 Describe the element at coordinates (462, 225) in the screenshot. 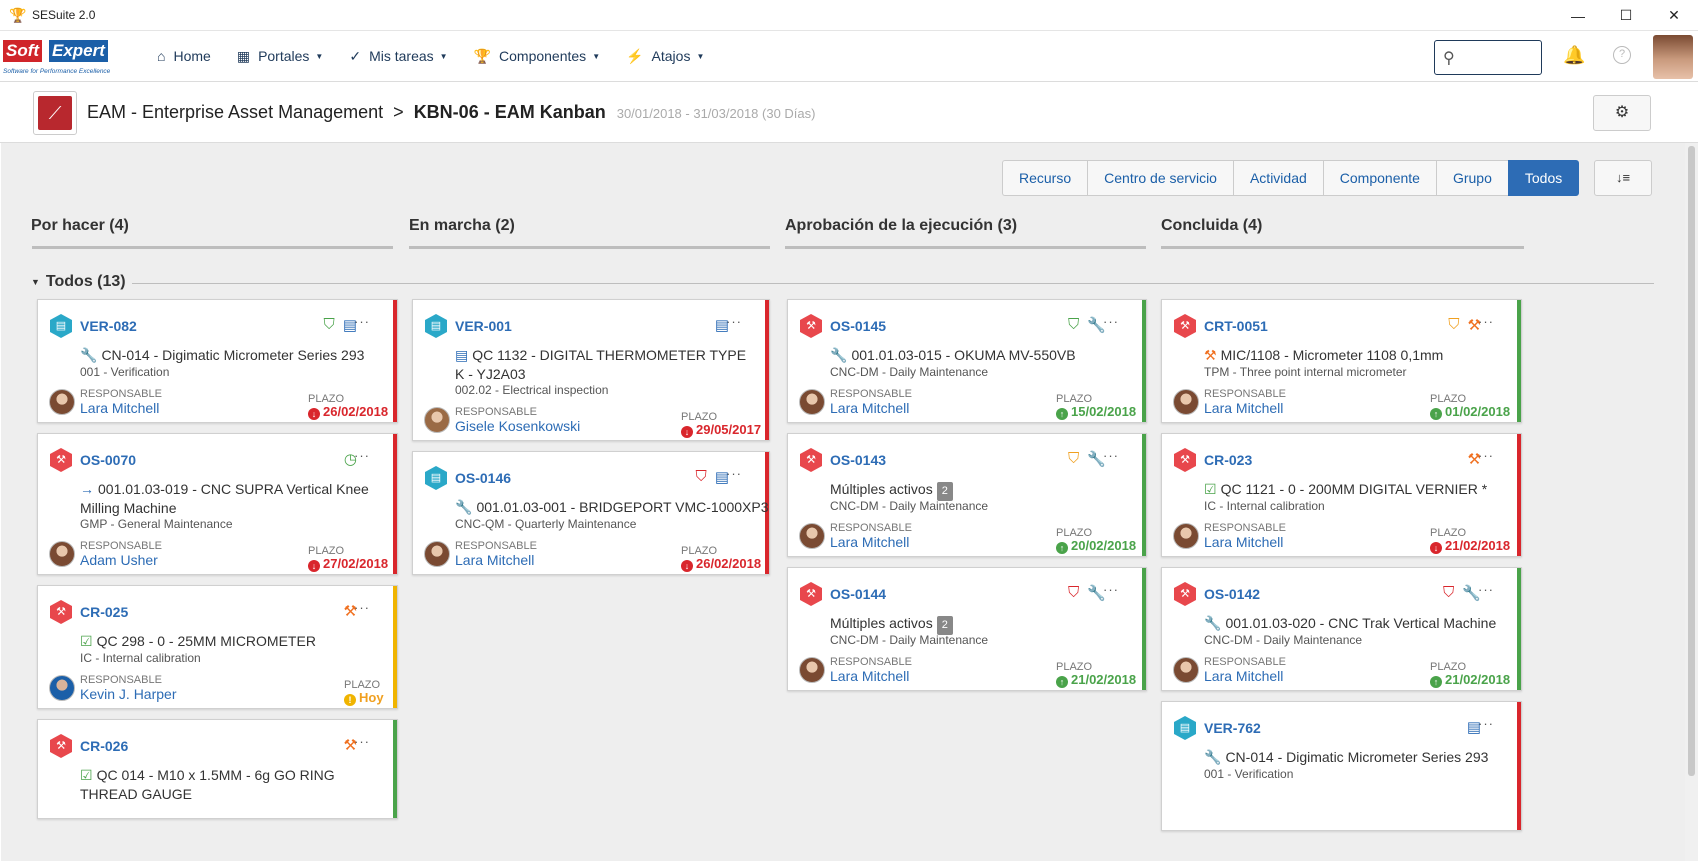

I see `column-header-en-marcha: En marcha (2)` at that location.